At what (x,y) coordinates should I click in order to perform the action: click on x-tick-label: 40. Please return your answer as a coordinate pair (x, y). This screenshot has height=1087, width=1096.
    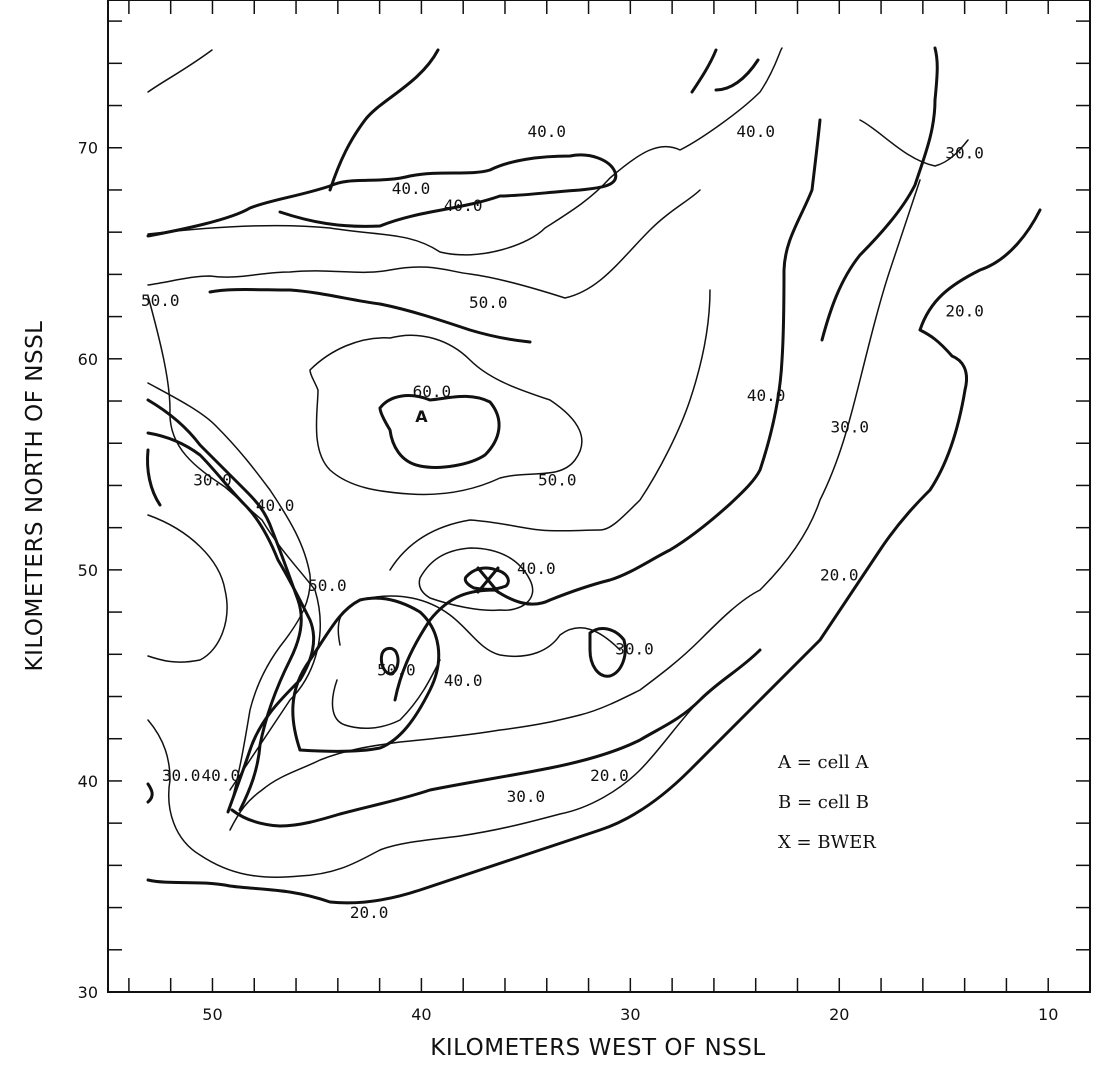
    Looking at the image, I should click on (421, 1014).